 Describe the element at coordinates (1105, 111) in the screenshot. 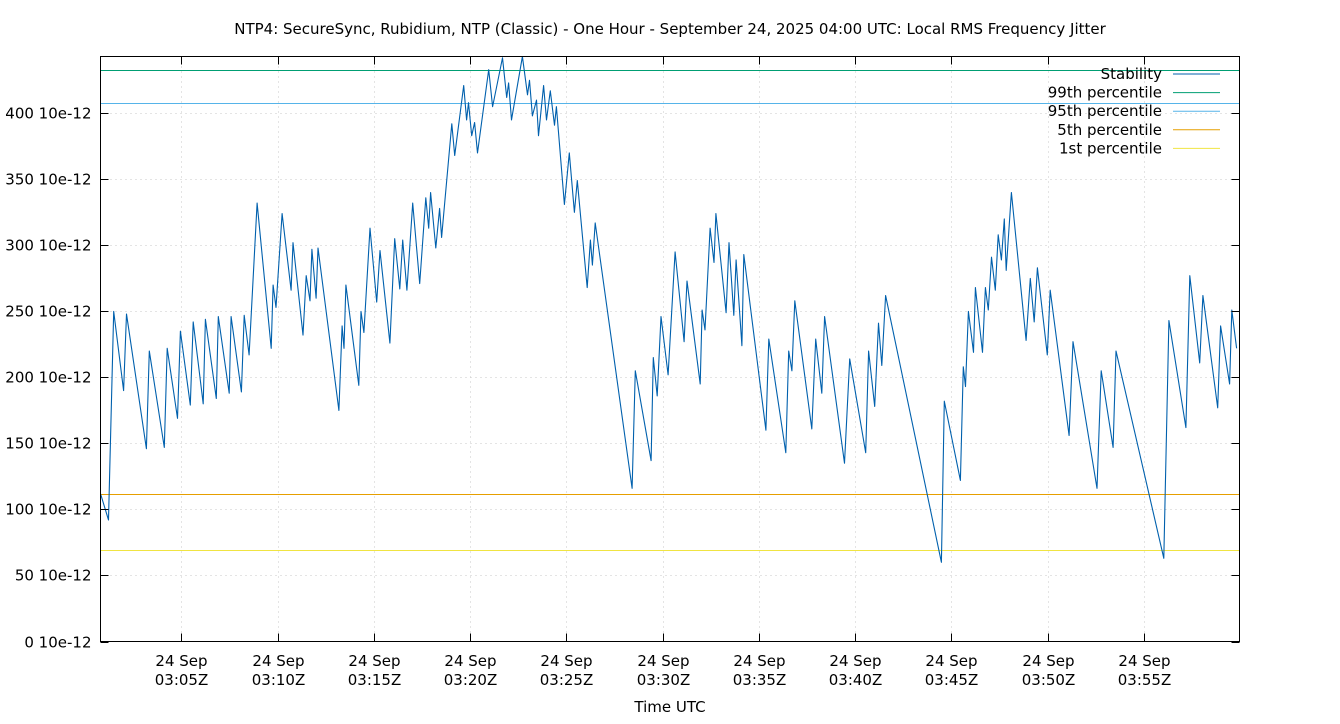

I see `legend-label: 95th percentile` at that location.